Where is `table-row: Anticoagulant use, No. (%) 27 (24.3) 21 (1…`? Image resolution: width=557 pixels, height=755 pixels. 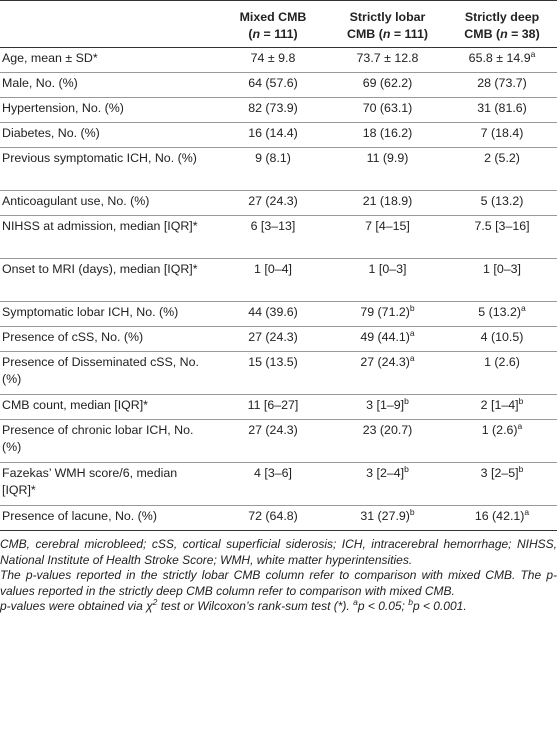
table-row: Anticoagulant use, No. (%) 27 (24.3) 21 (1… is located at coordinates (278, 203).